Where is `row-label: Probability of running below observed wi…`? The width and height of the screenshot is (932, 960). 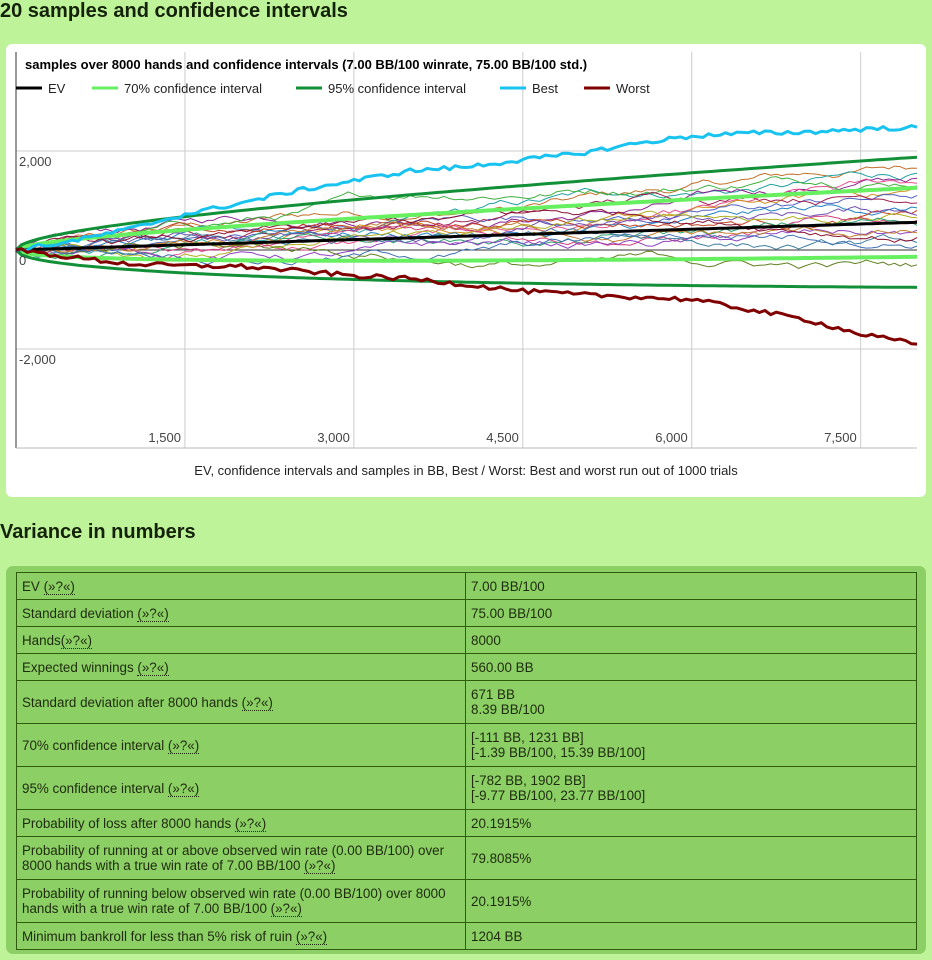 row-label: Probability of running below observed wi… is located at coordinates (241, 901).